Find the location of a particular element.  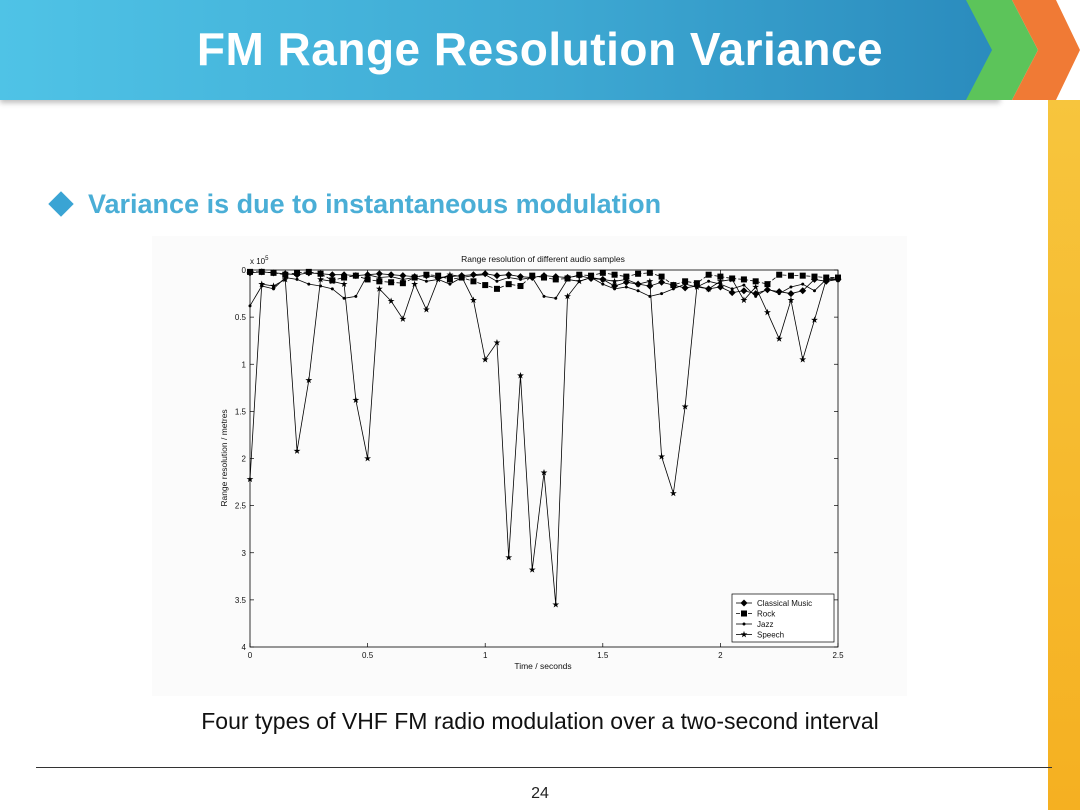

x-tick-label: 1 is located at coordinates (485, 655).